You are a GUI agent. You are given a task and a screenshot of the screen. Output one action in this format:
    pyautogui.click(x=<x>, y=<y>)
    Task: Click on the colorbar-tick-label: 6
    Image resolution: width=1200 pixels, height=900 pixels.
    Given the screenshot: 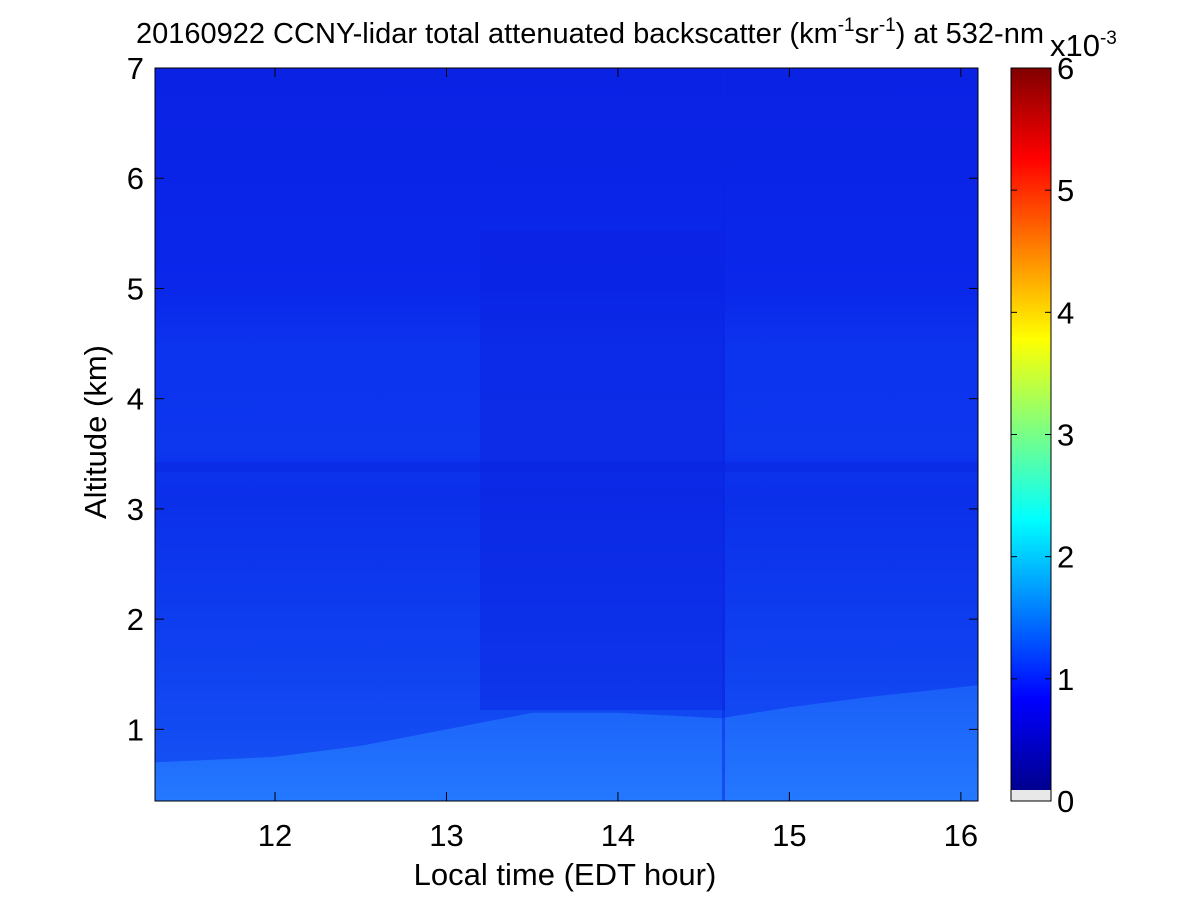 What is the action you would take?
    pyautogui.click(x=1065, y=68)
    